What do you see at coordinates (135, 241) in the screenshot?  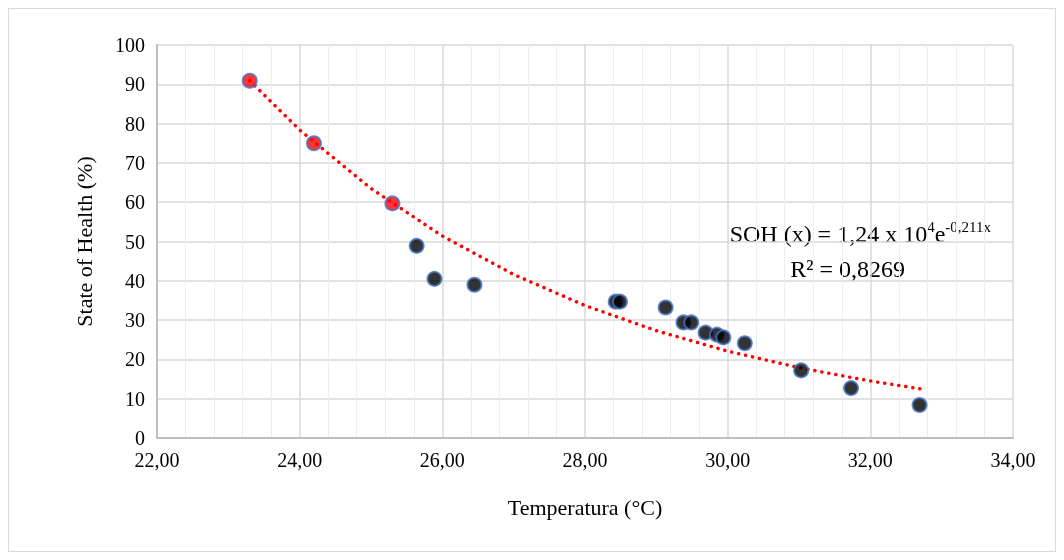 I see `y-tick-label: 50` at bounding box center [135, 241].